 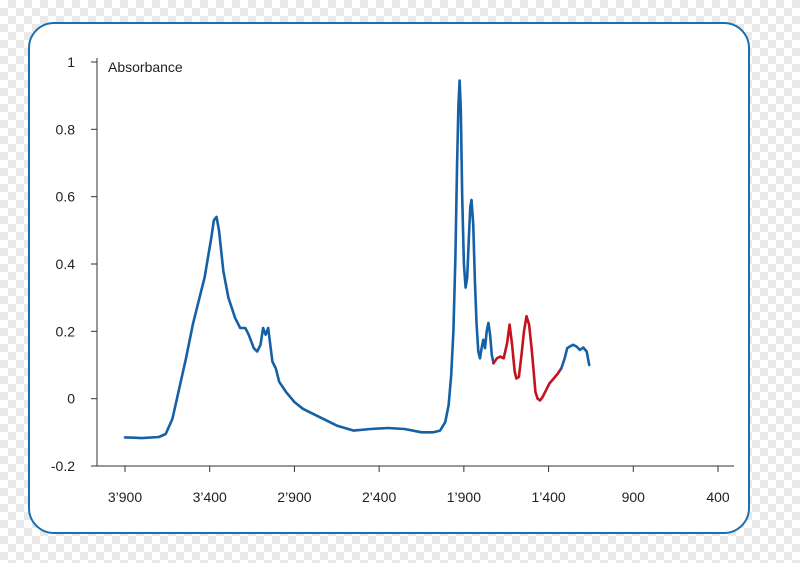 I want to click on y-tick-label: 0.4, so click(x=66, y=264).